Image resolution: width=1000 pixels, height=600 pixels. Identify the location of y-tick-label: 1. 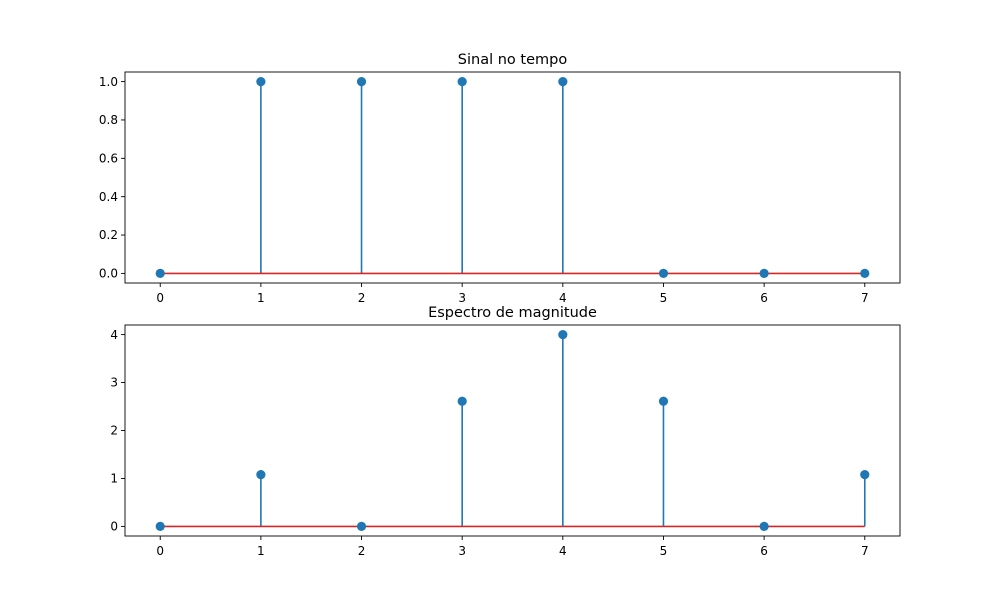
(114, 479).